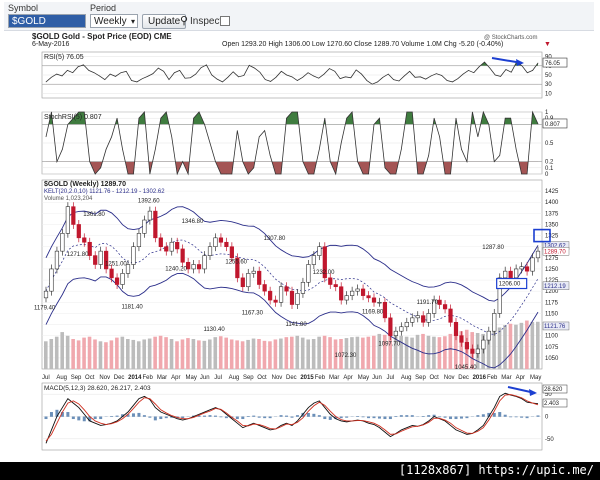  What do you see at coordinates (162, 378) in the screenshot?
I see `x-tick-label: Mar` at bounding box center [162, 378].